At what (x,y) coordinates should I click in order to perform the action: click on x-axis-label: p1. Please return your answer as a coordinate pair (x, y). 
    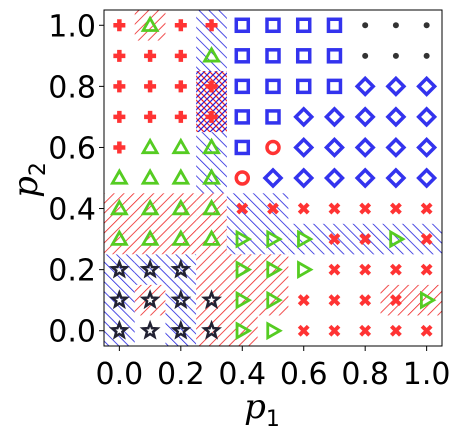
    Looking at the image, I should click on (262, 409).